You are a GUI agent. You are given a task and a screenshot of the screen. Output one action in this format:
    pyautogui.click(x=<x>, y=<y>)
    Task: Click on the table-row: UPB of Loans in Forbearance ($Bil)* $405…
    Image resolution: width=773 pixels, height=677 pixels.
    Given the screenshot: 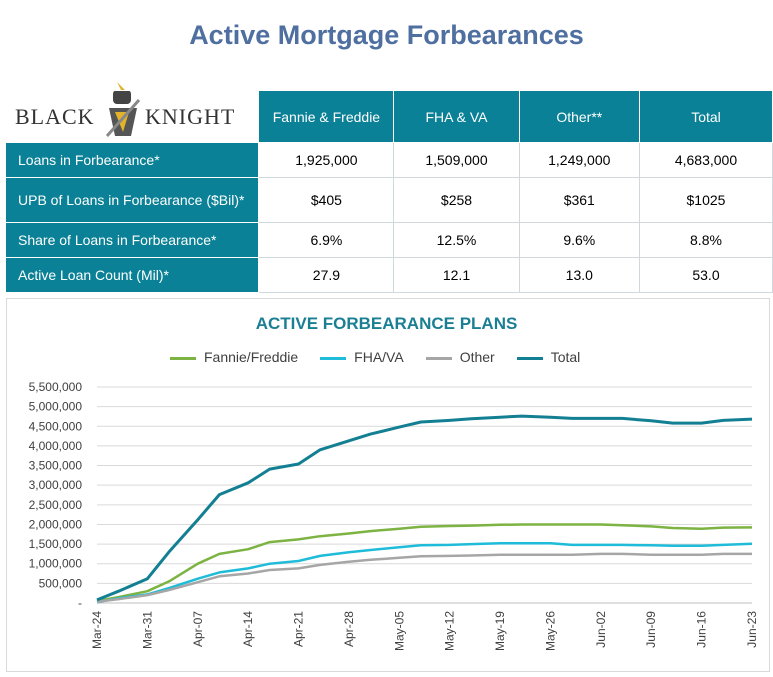 What is the action you would take?
    pyautogui.click(x=388, y=200)
    